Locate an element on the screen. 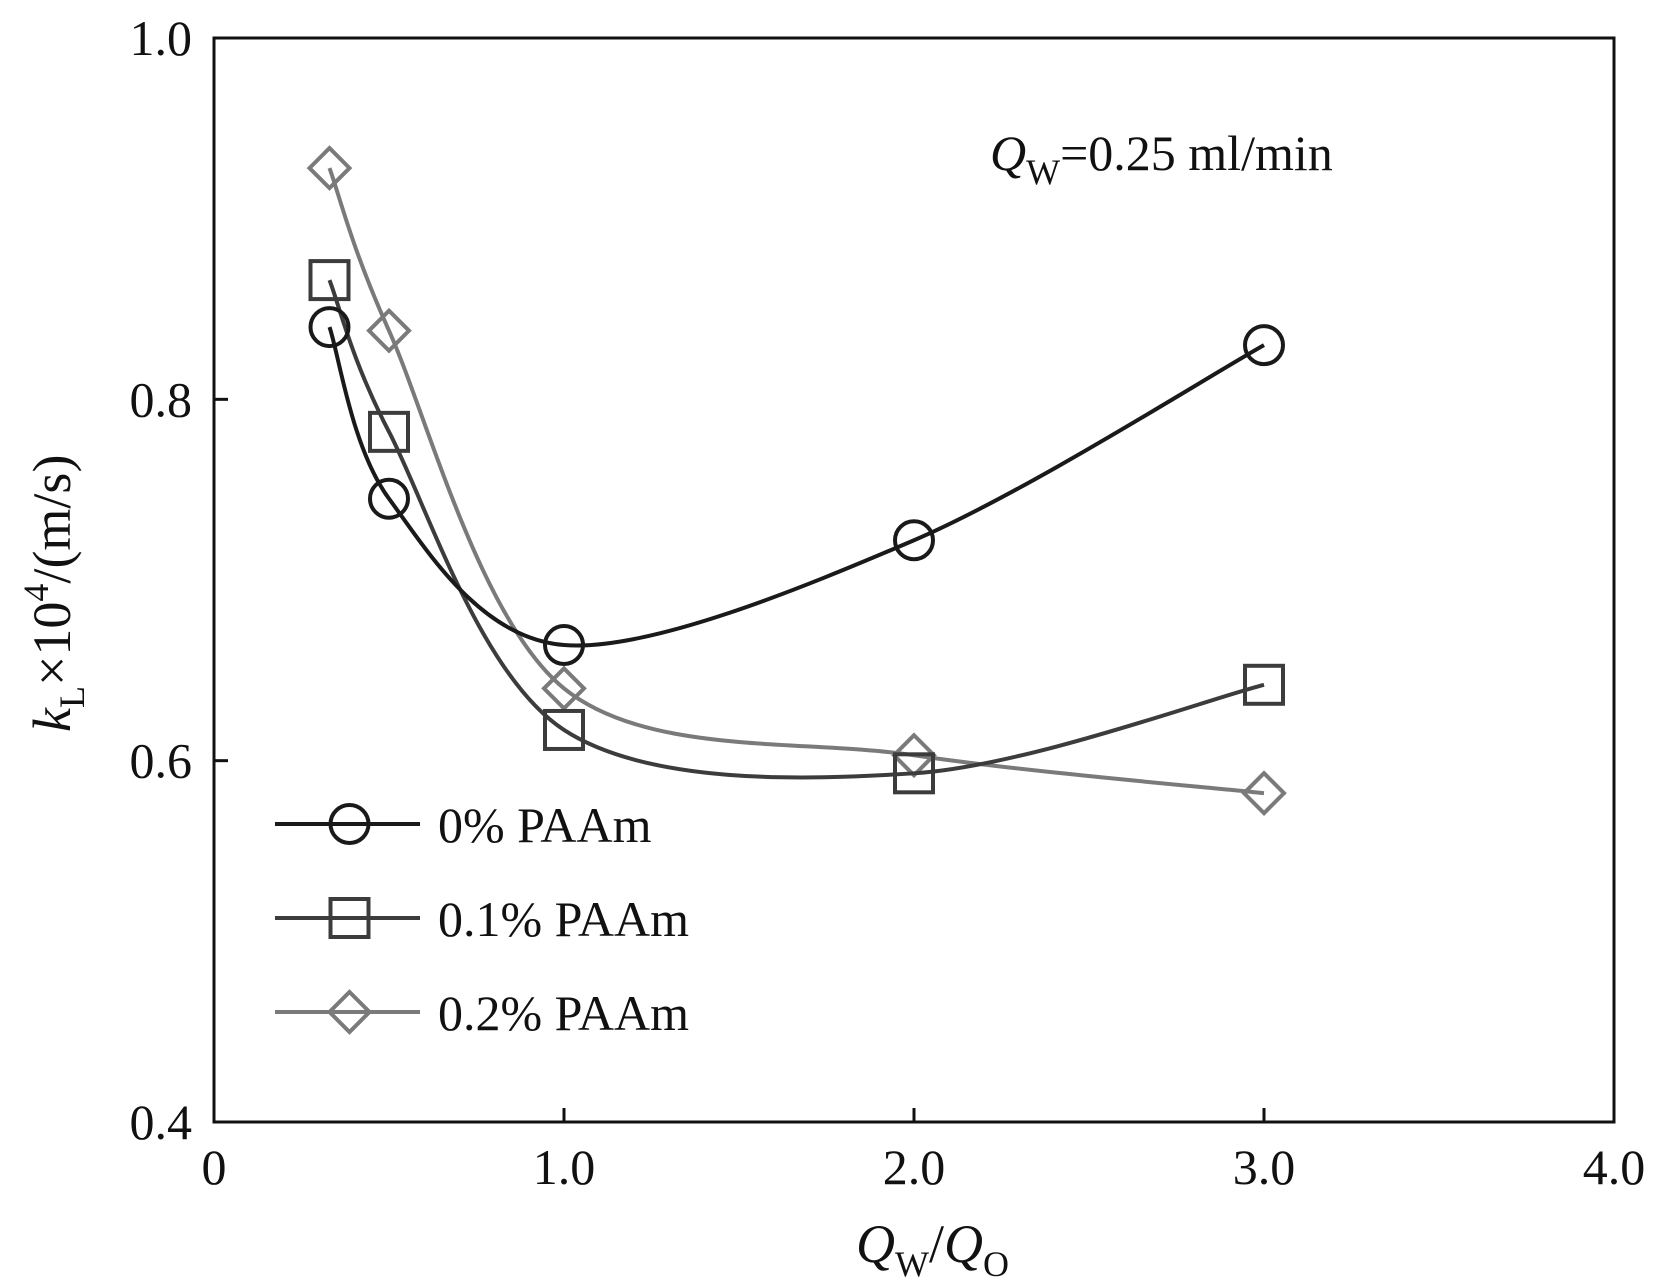 This screenshot has height=1288, width=1666. flow-rate-annotation: QW=0.25 ml/min is located at coordinates (1161, 158).